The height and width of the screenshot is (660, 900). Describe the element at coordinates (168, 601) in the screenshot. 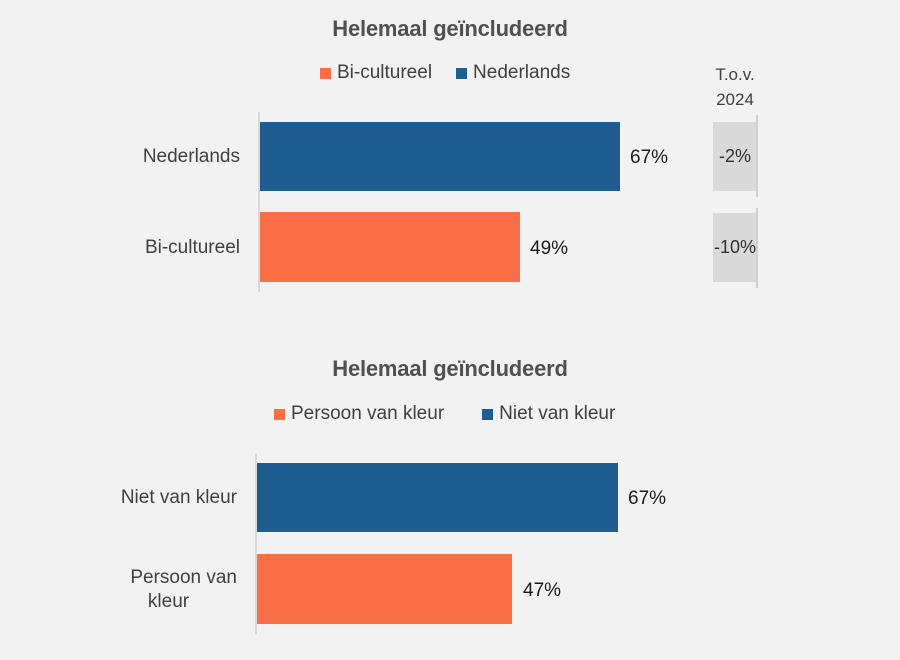

I see `category-label-line2: kleur` at that location.